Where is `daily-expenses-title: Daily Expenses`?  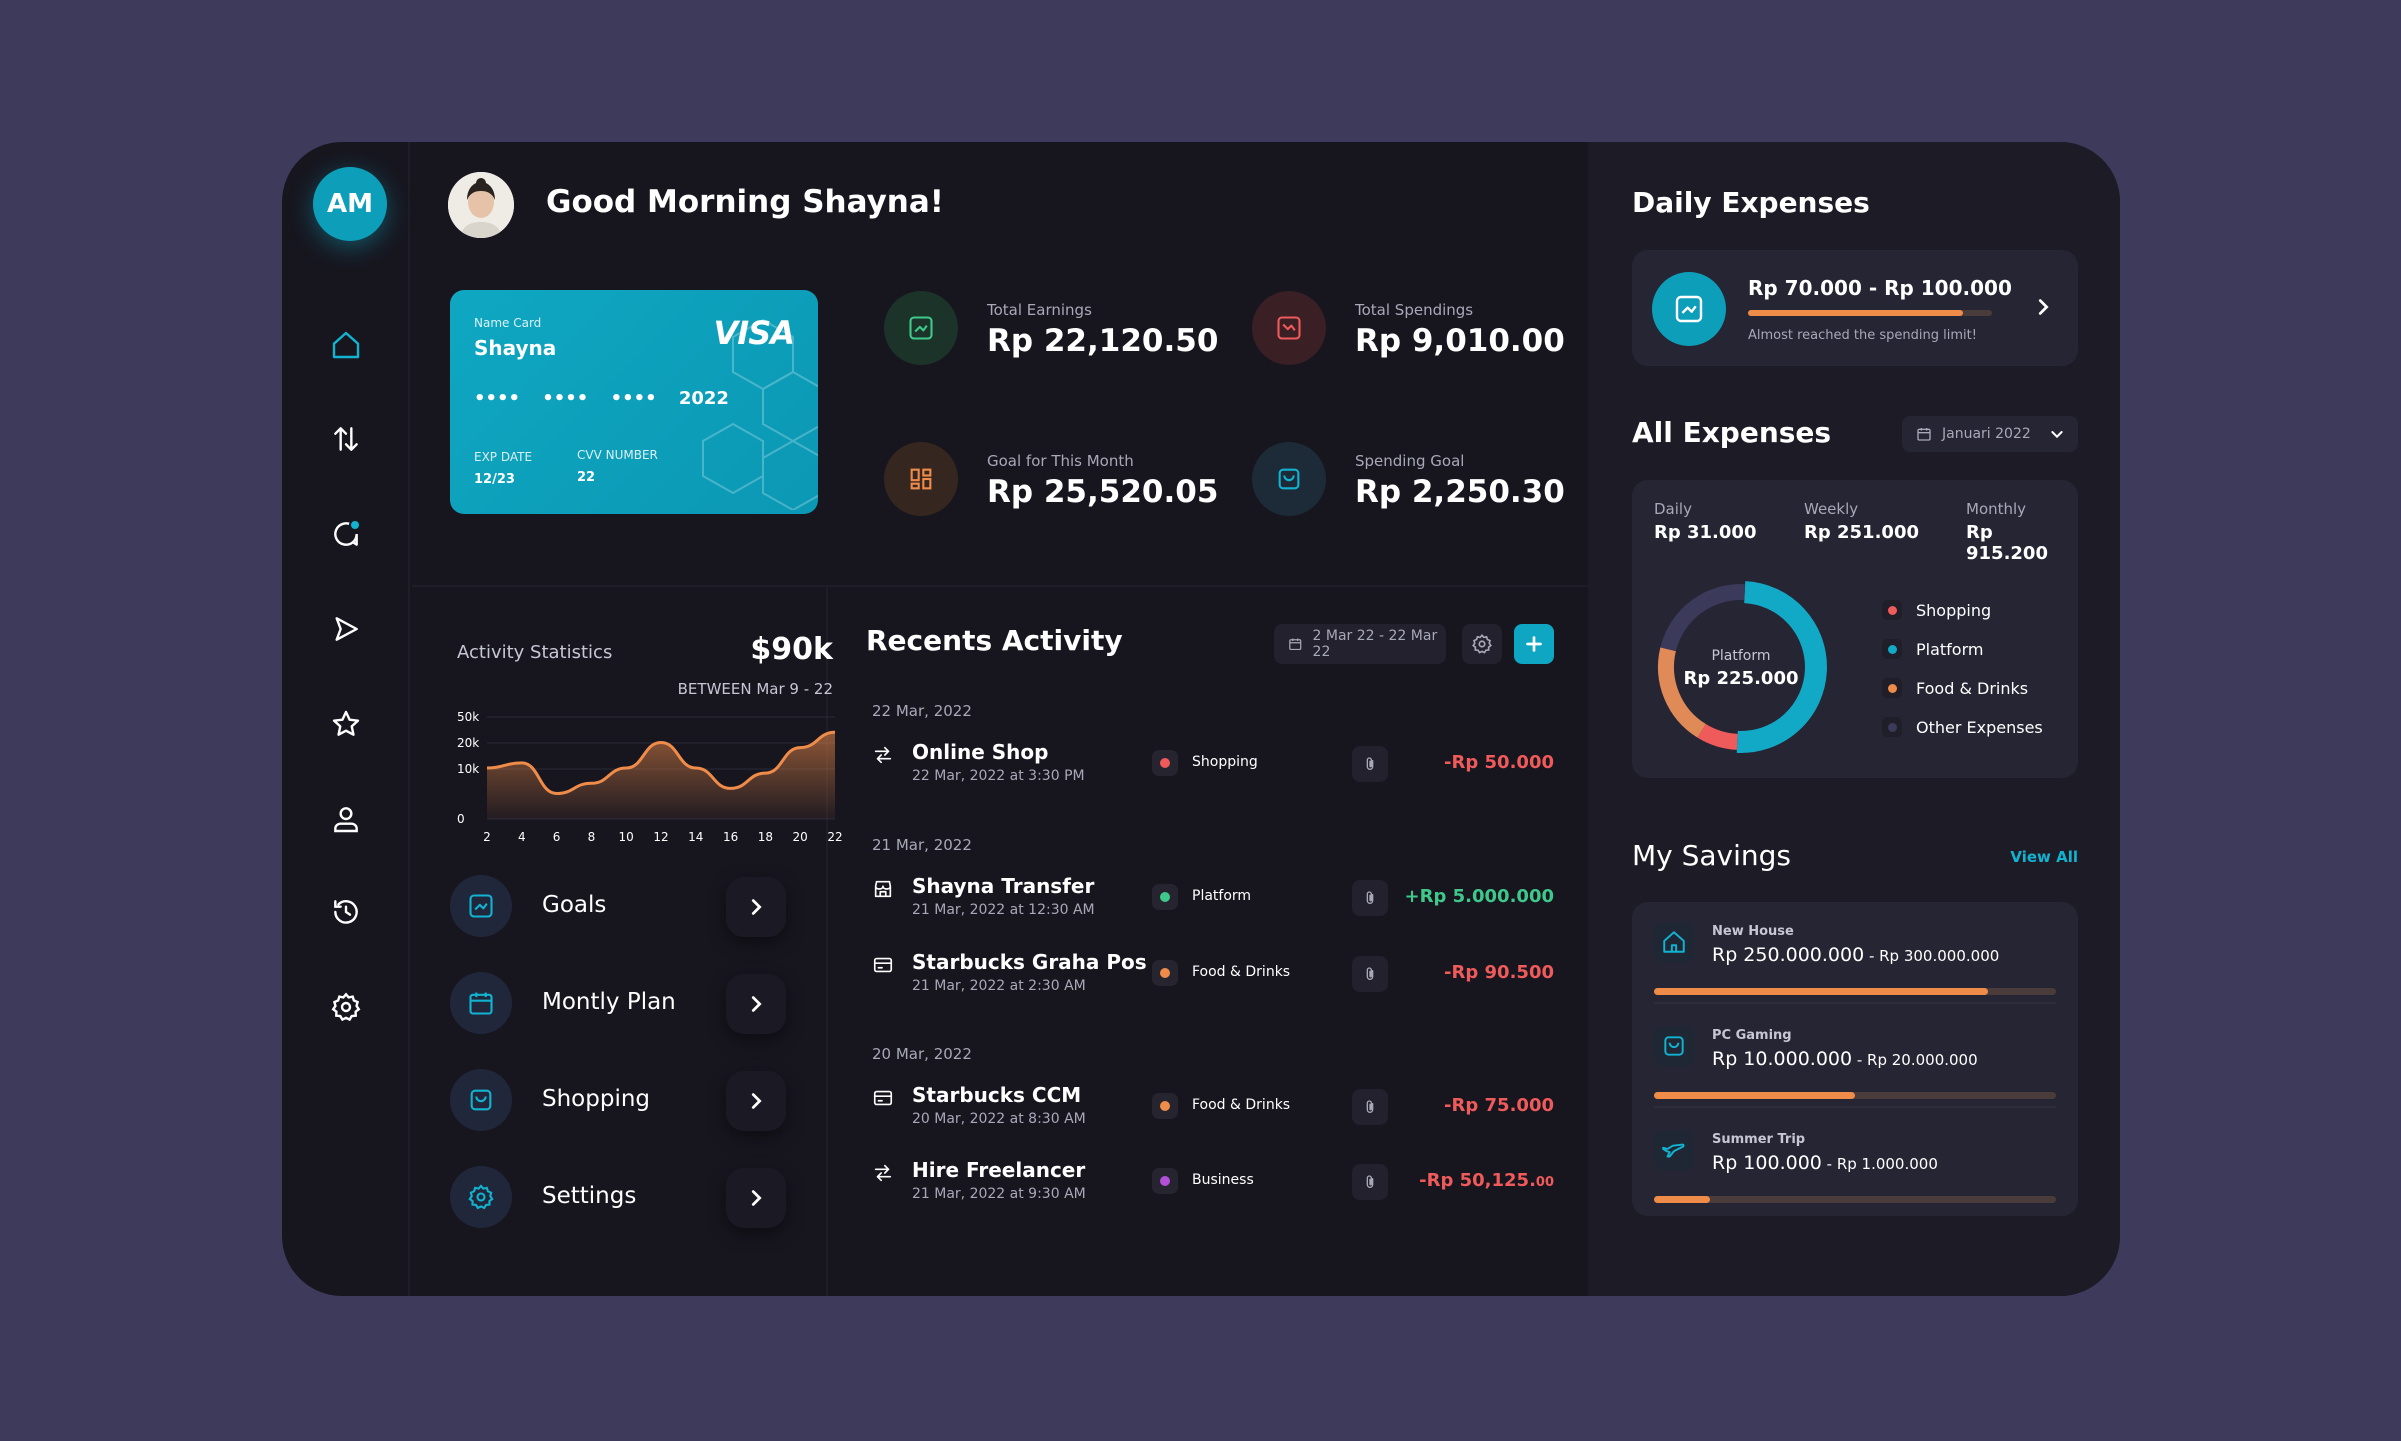
daily-expenses-title: Daily Expenses is located at coordinates (1751, 202).